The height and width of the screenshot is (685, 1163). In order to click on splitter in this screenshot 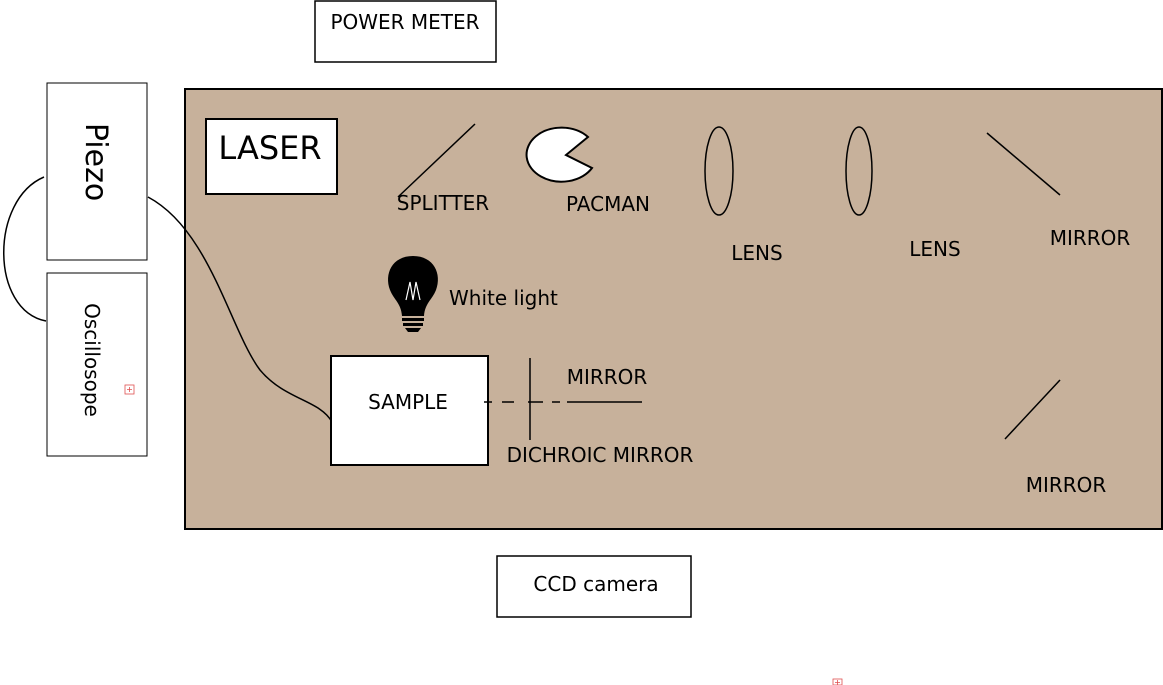, I will do `click(436, 160)`.